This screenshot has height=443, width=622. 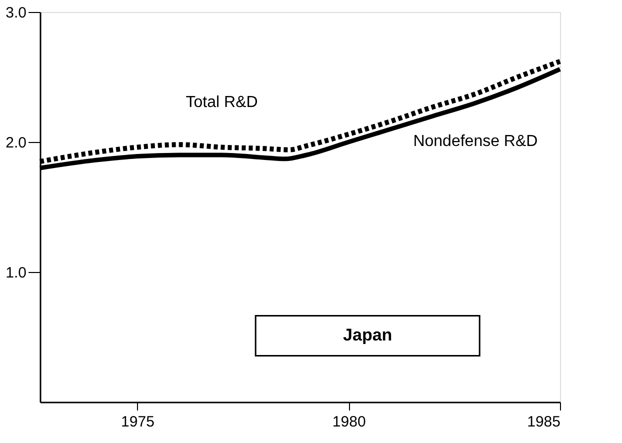 I want to click on y-tick-label: 2.0, so click(x=16, y=143).